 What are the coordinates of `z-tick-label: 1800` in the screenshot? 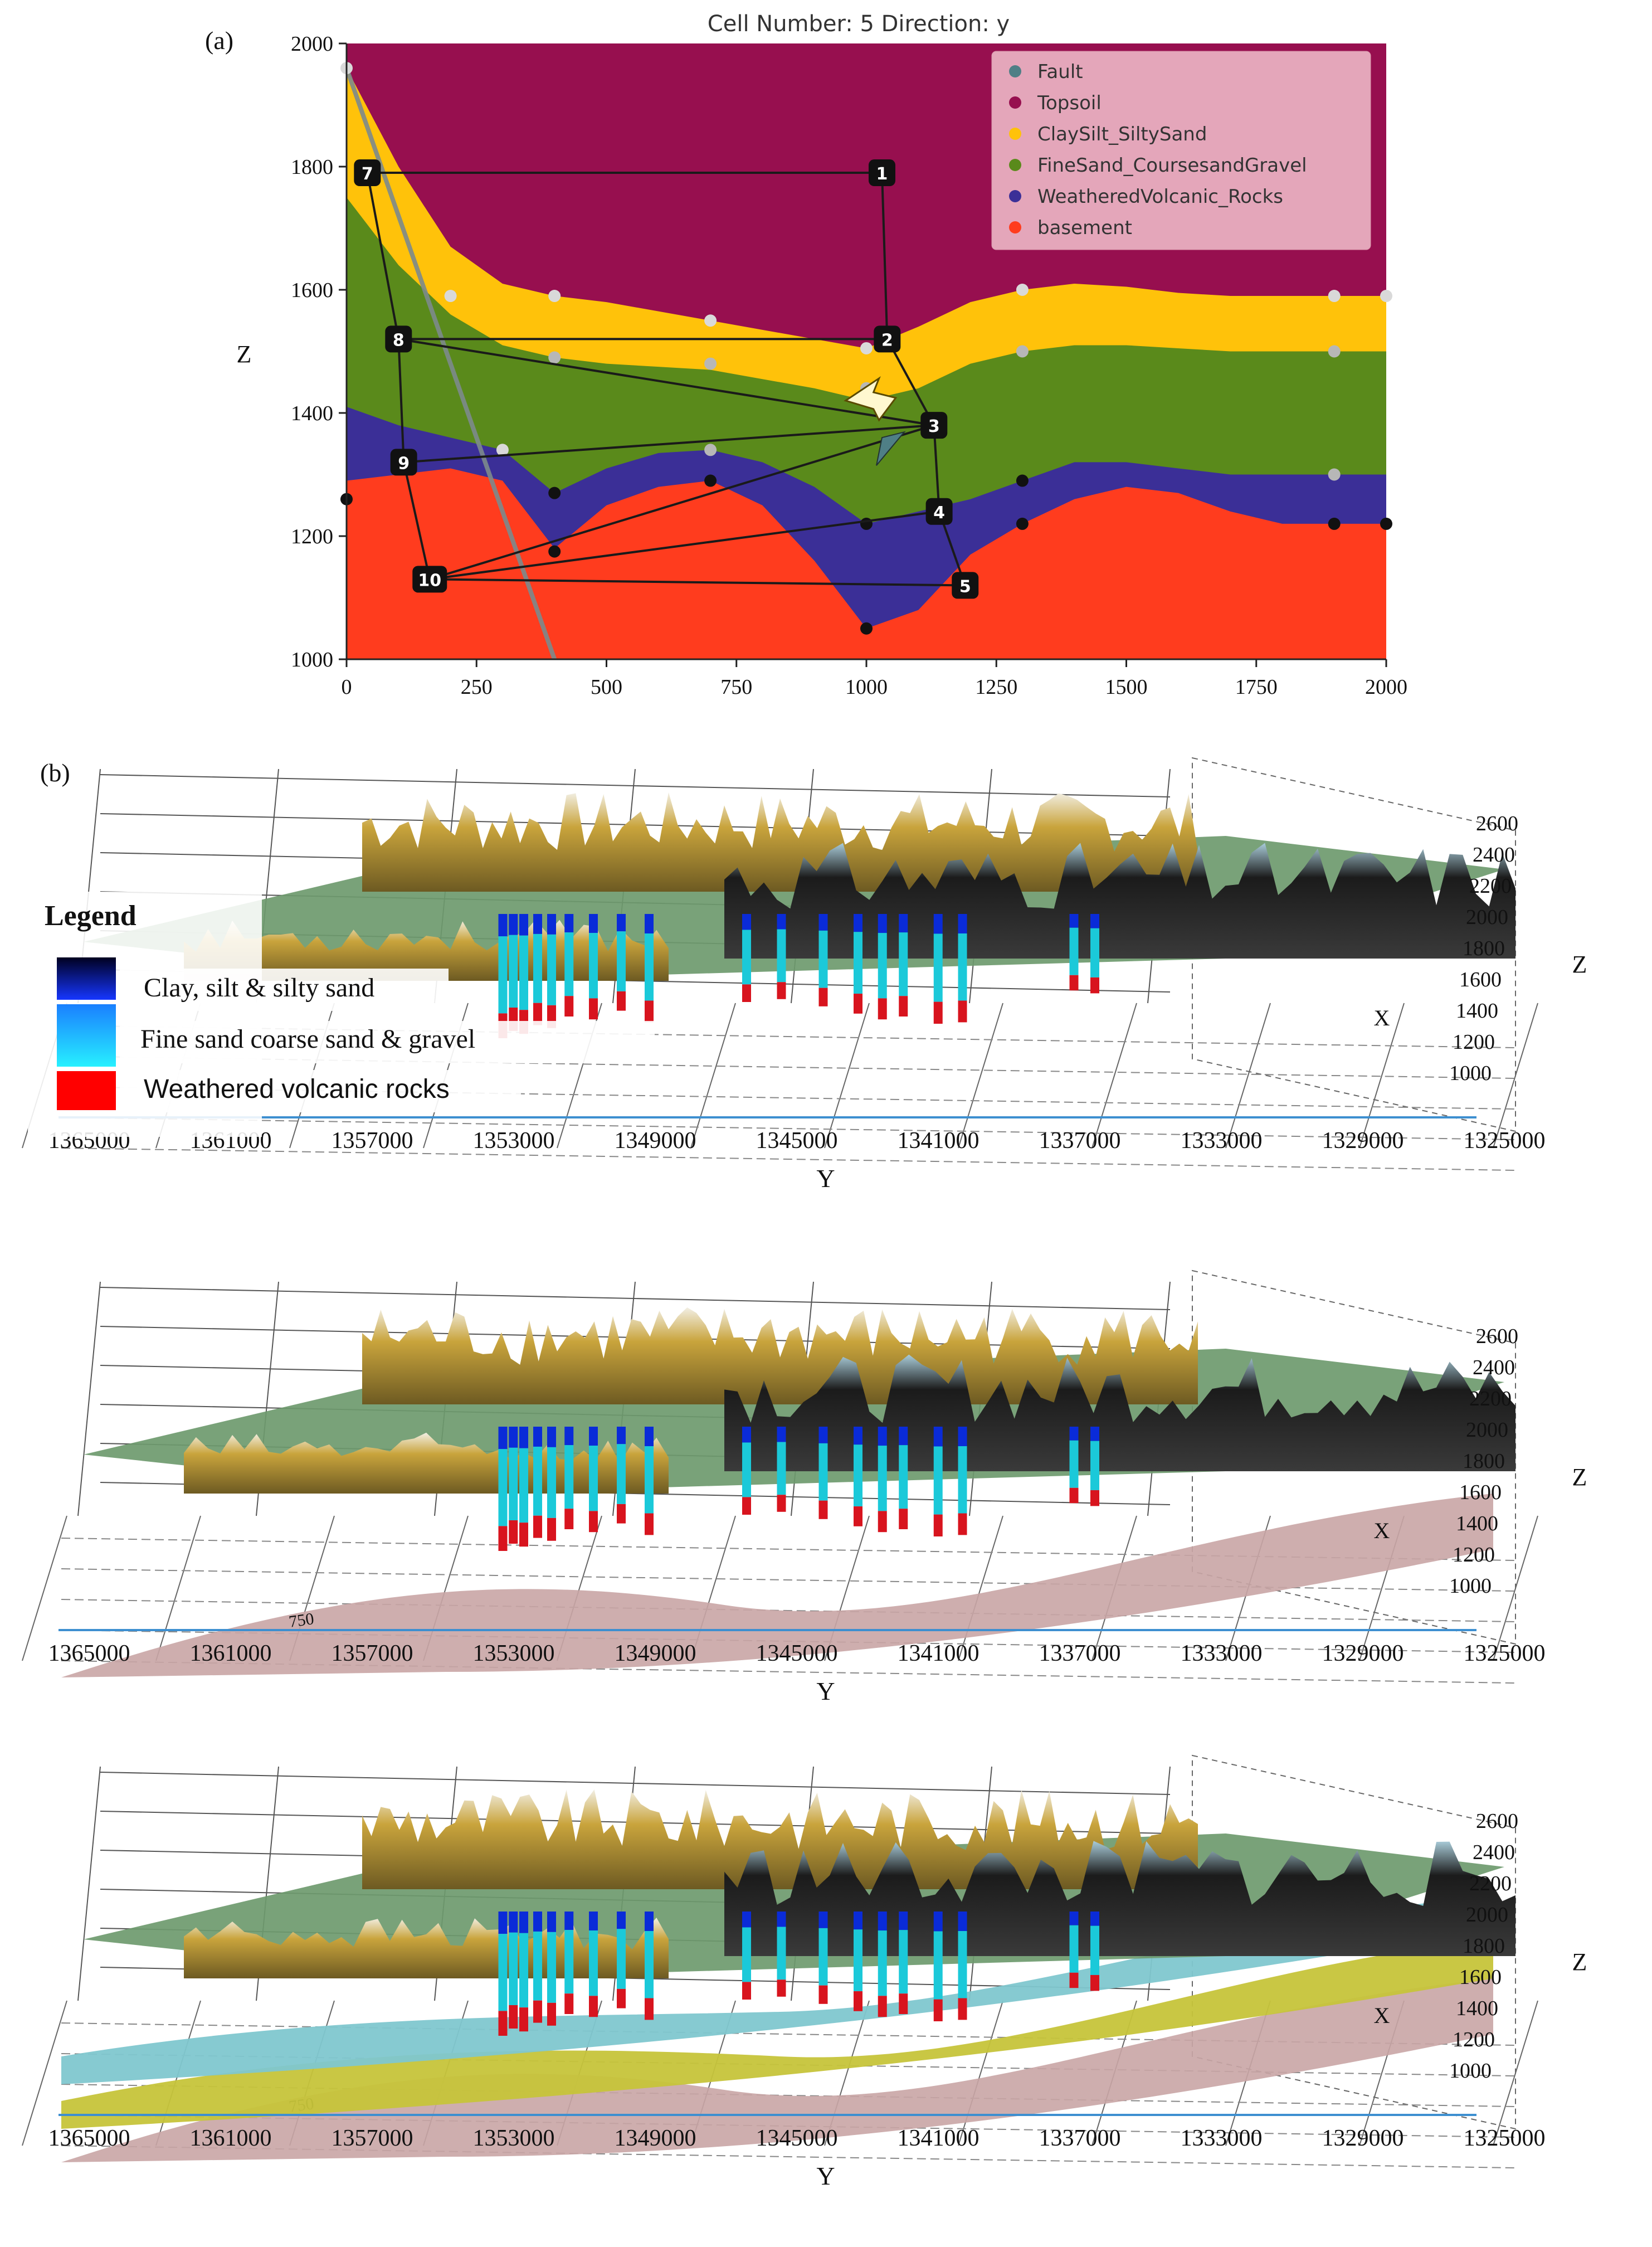 It's located at (1484, 1946).